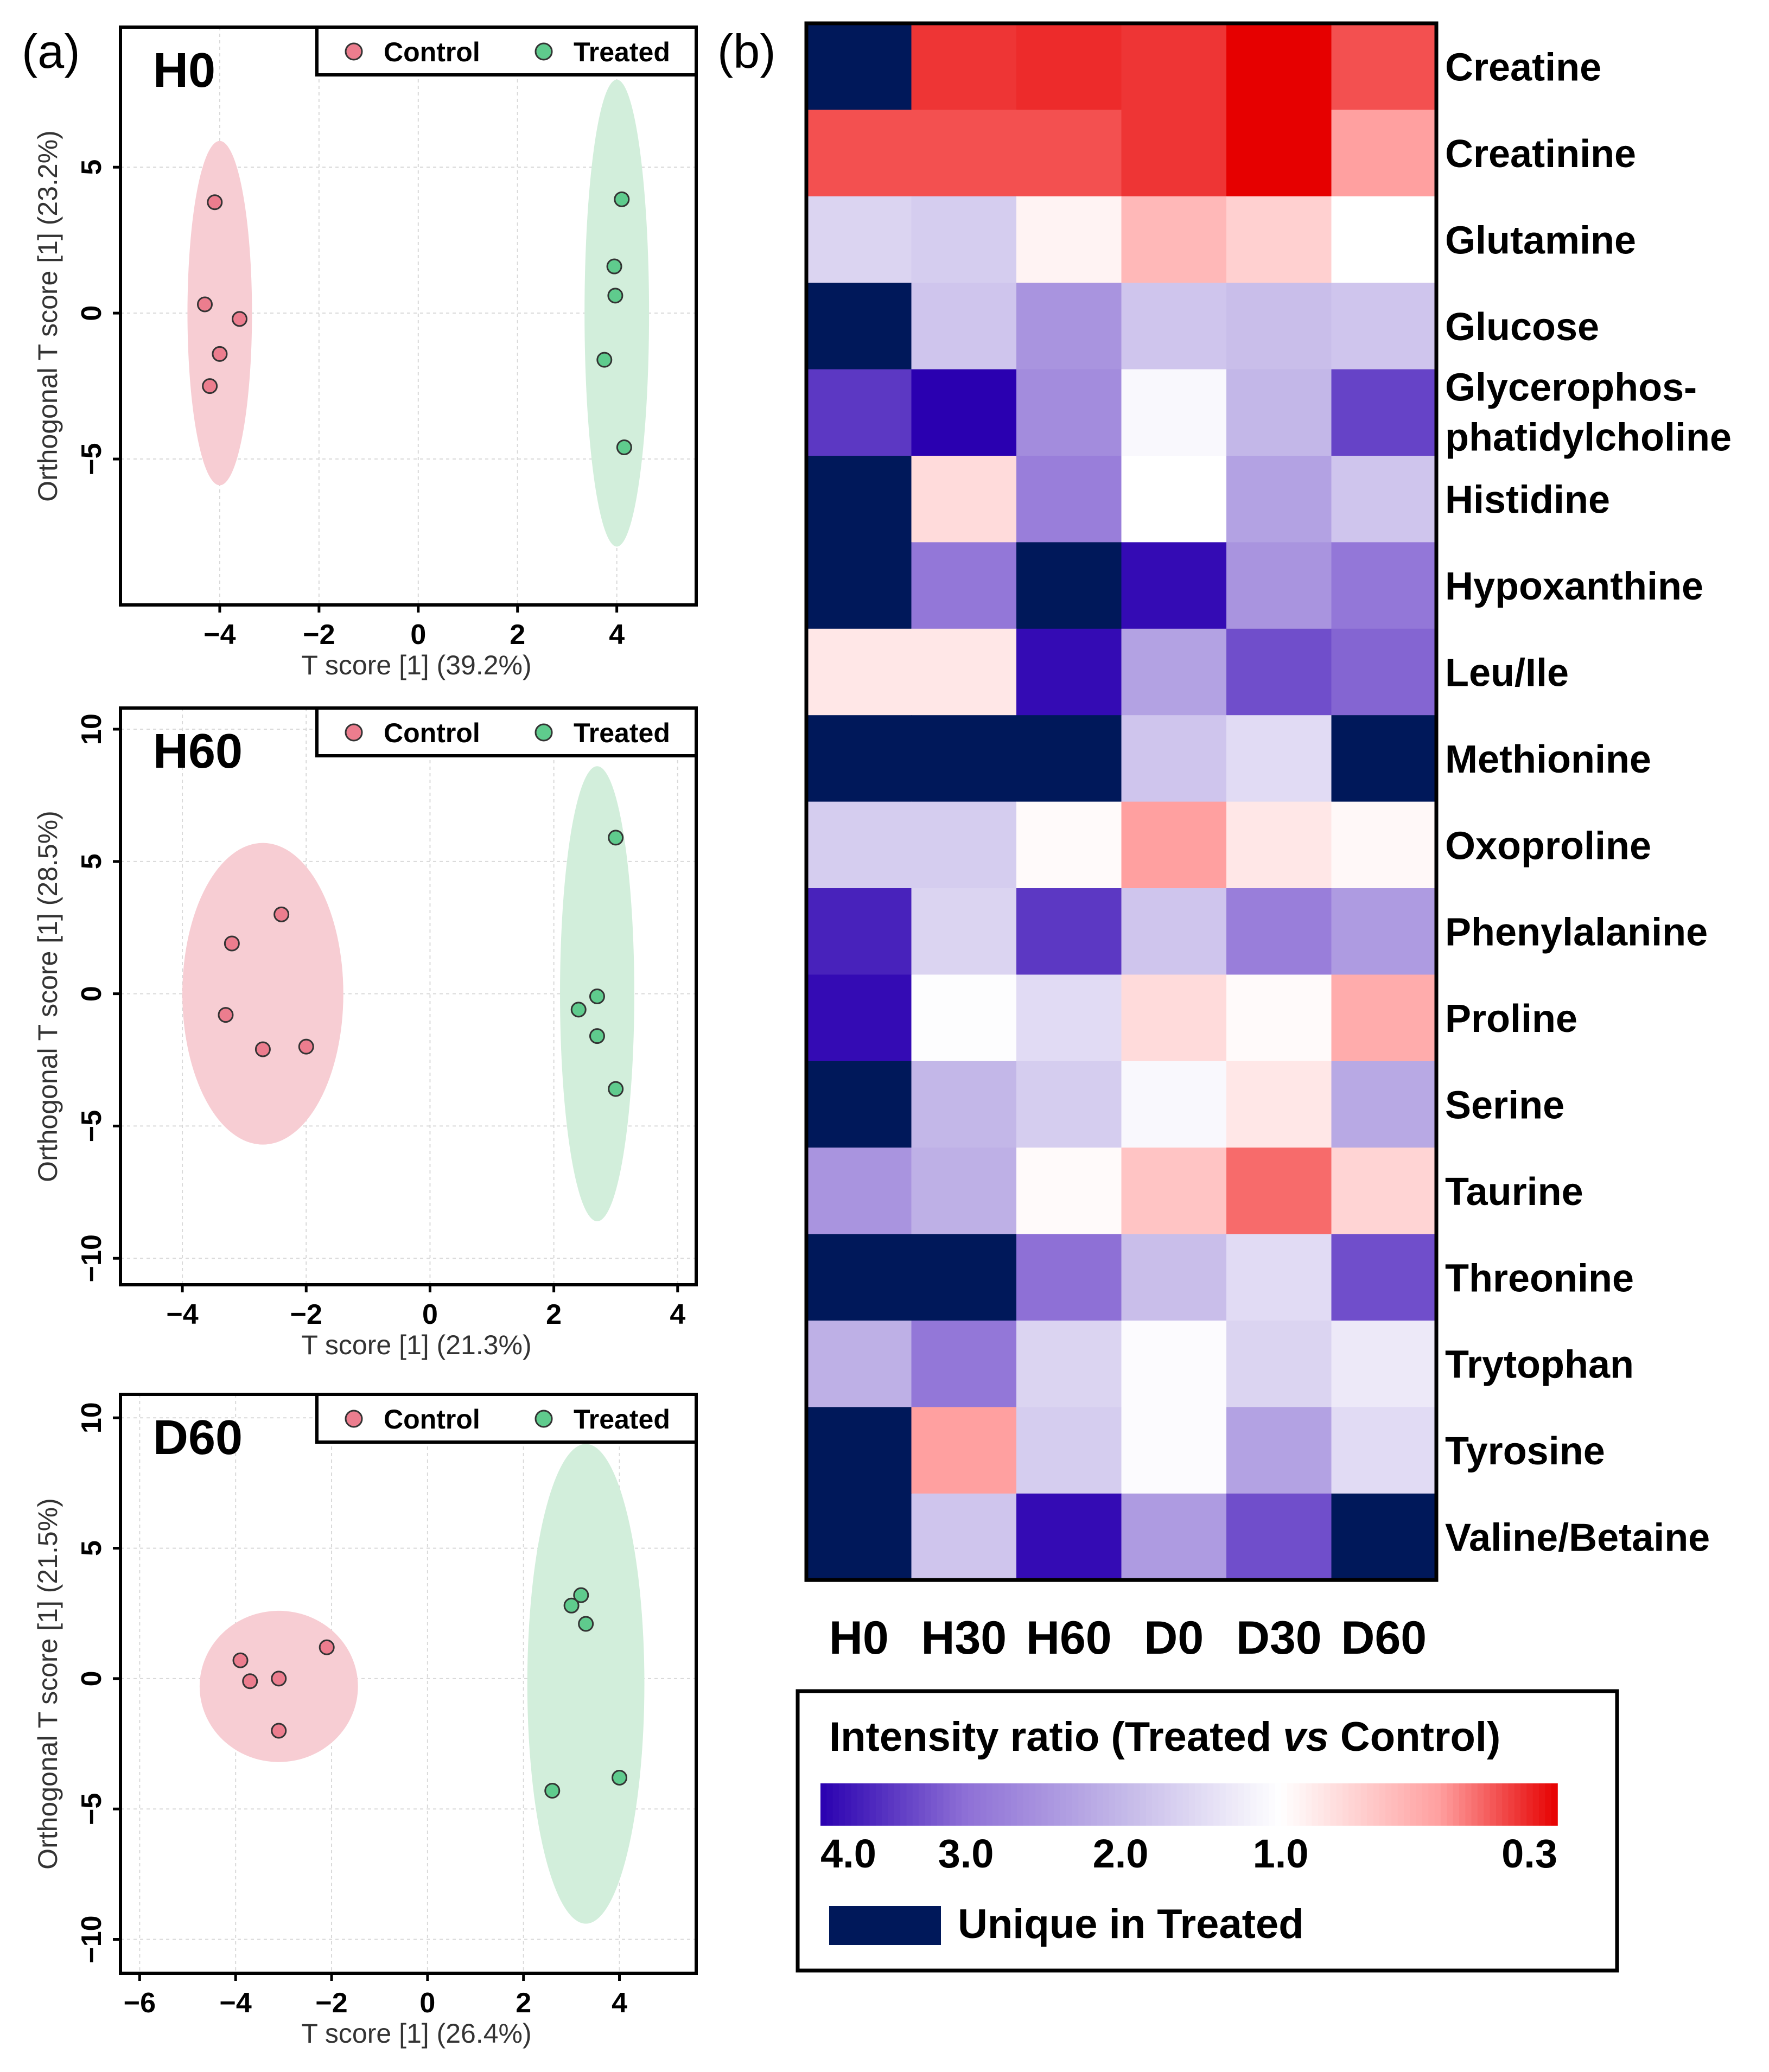 The height and width of the screenshot is (2072, 1769). Describe the element at coordinates (354, 732) in the screenshot. I see `legend-control-marker` at that location.